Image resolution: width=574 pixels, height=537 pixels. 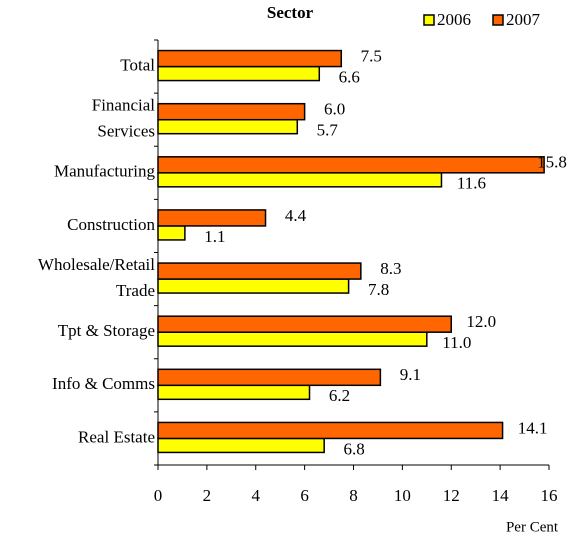 I want to click on y-tick-label: Info & Comms, so click(x=103, y=383).